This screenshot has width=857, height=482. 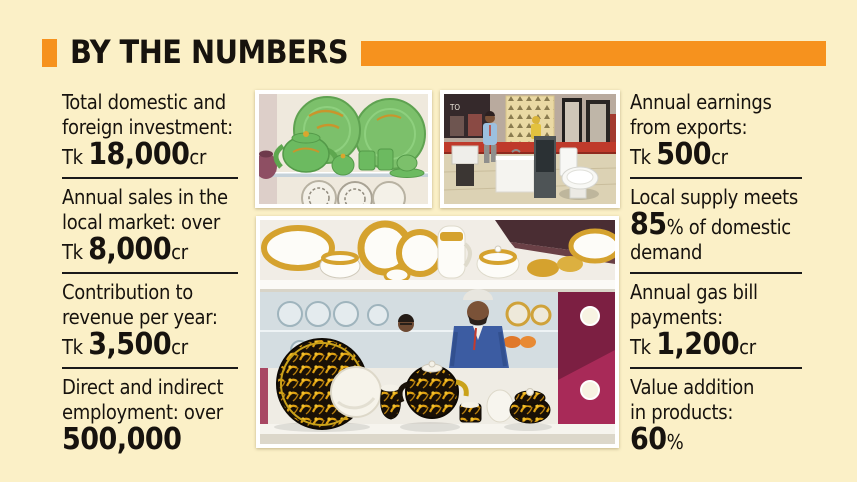 I want to click on stat-text-line: Contribution to, so click(x=156, y=292).